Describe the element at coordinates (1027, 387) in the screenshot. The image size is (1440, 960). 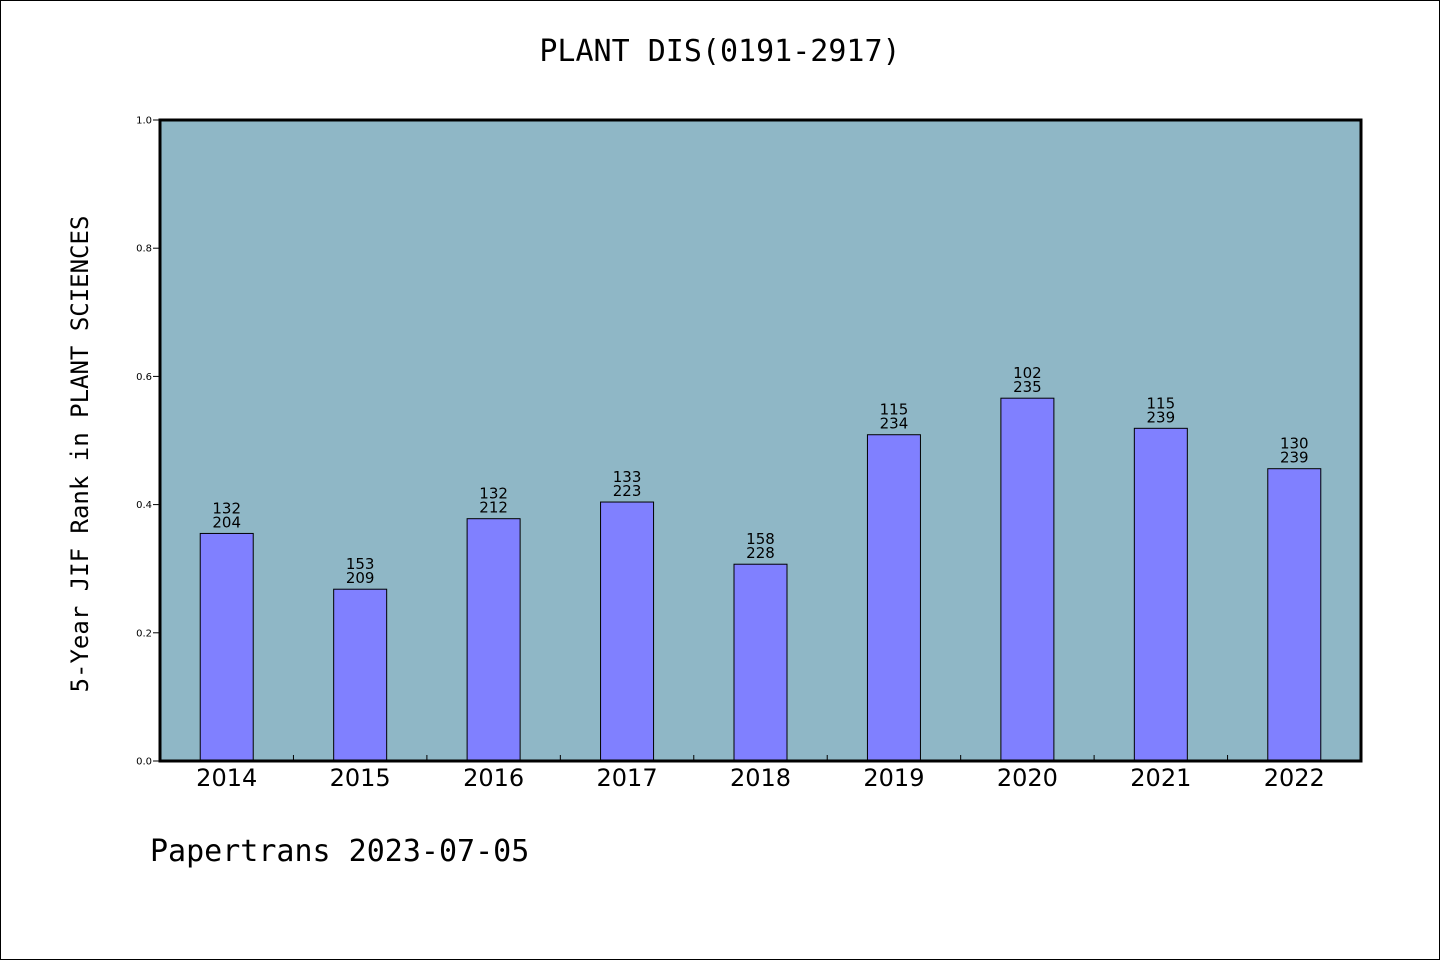
I see `bar-total-label: 235` at that location.